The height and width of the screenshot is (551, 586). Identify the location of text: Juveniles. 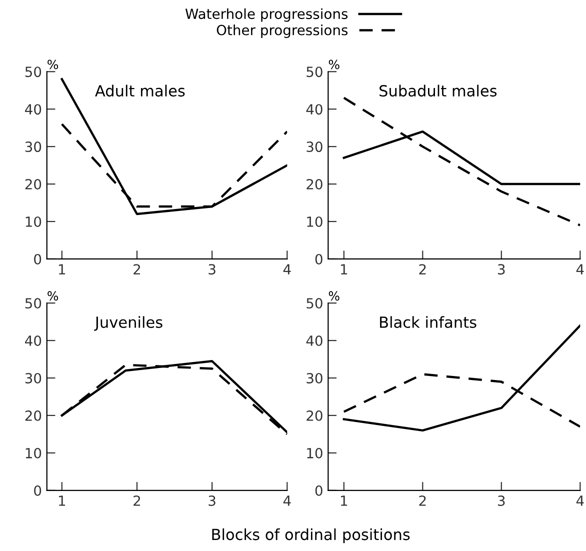
(128, 323).